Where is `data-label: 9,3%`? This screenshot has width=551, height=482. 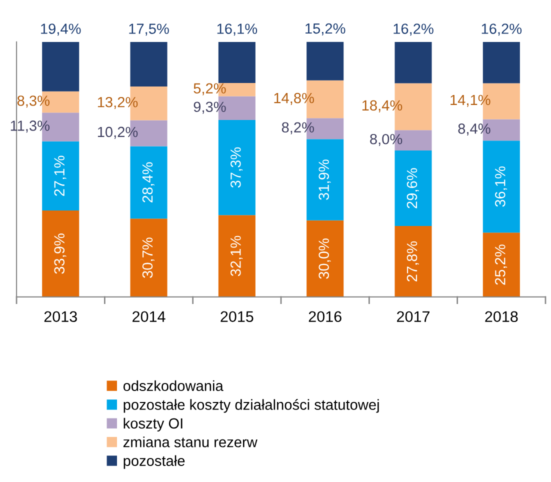
data-label: 9,3% is located at coordinates (210, 108).